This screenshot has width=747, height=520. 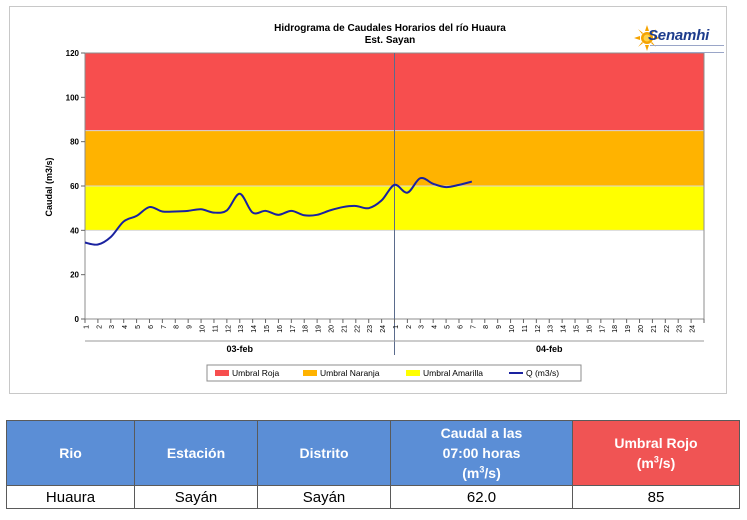 I want to click on logo-subline, so click(x=687, y=49).